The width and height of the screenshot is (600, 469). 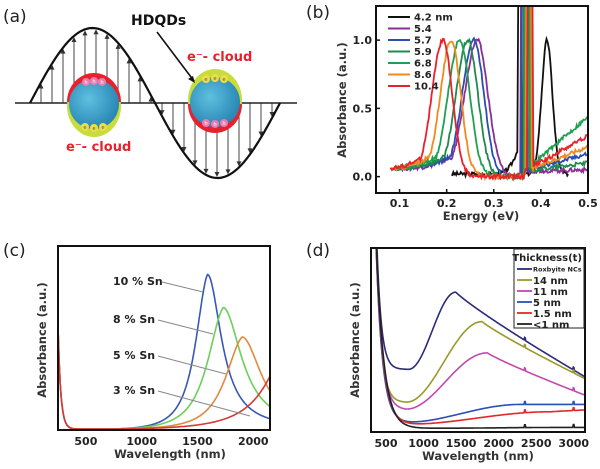 I want to click on chart-c-frame, so click(x=164, y=338).